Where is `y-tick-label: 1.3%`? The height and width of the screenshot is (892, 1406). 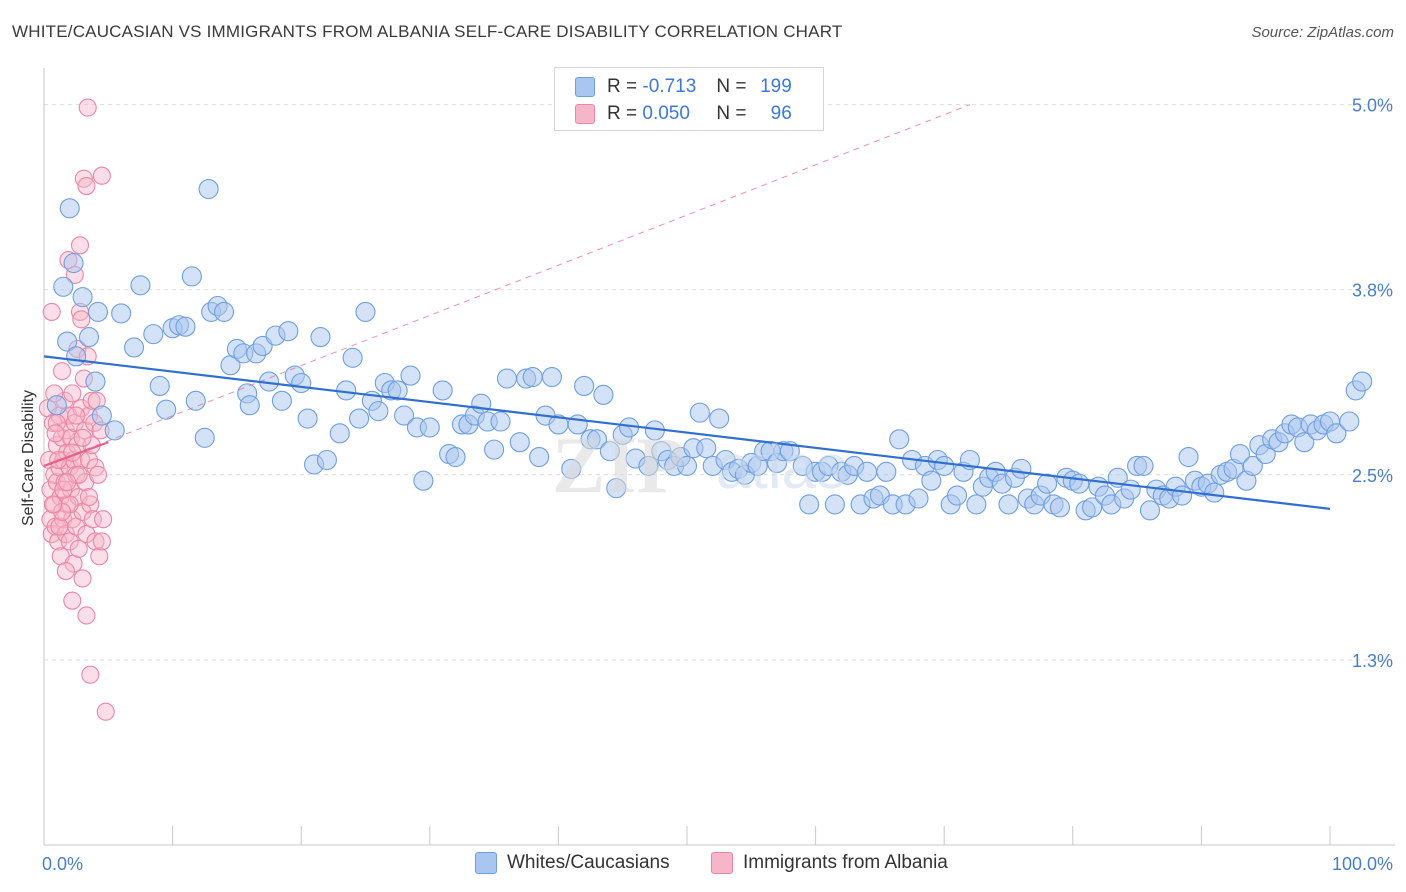 y-tick-label: 1.3% is located at coordinates (1372, 661).